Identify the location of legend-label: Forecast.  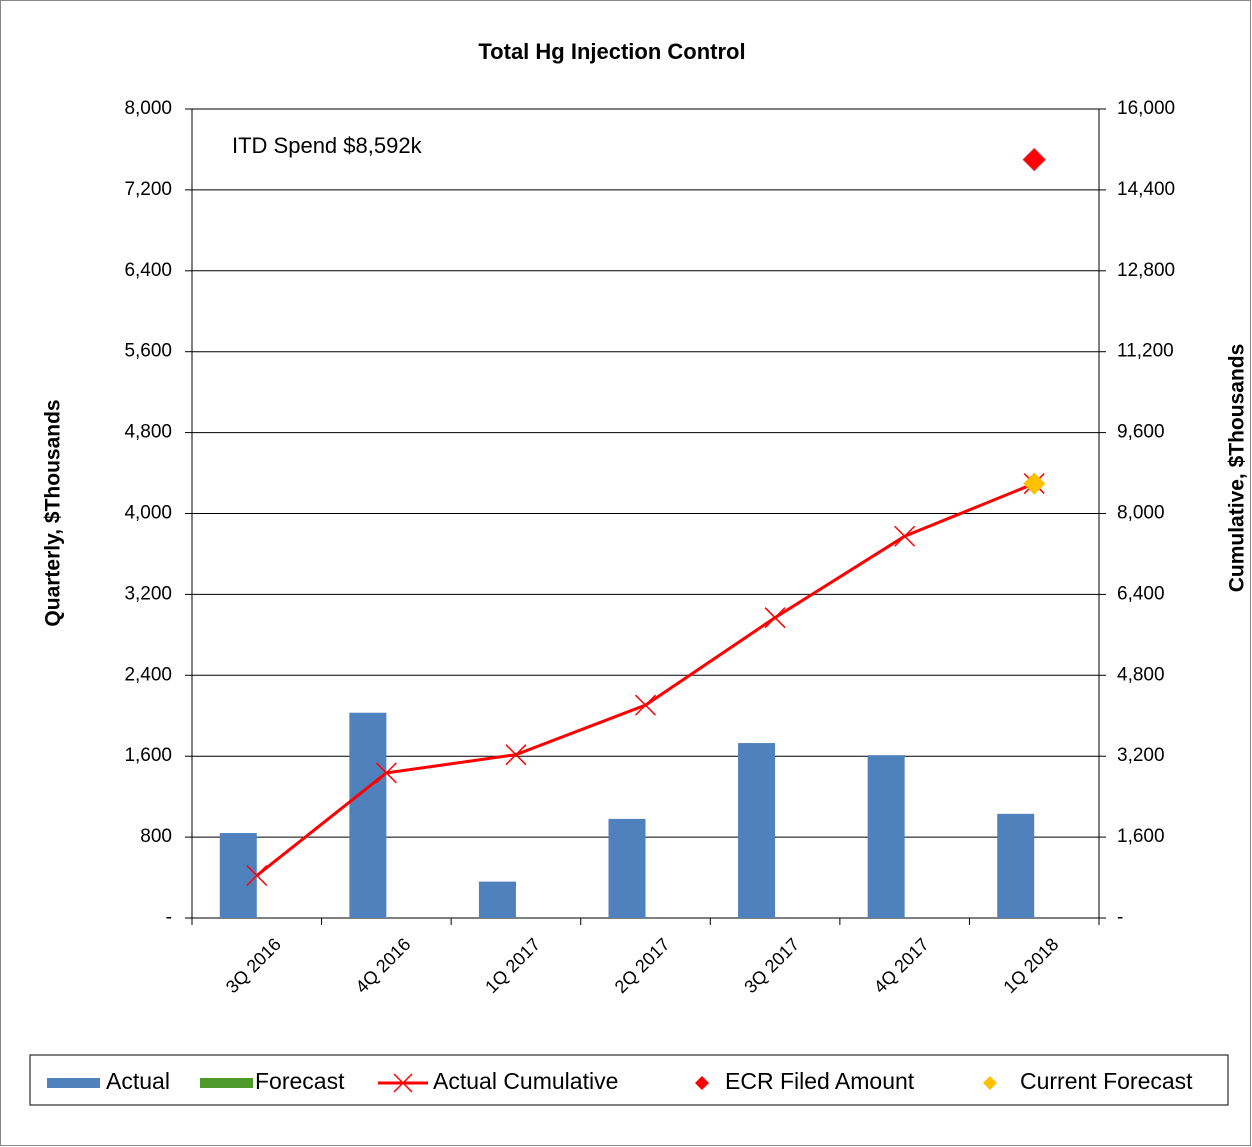
(300, 1081).